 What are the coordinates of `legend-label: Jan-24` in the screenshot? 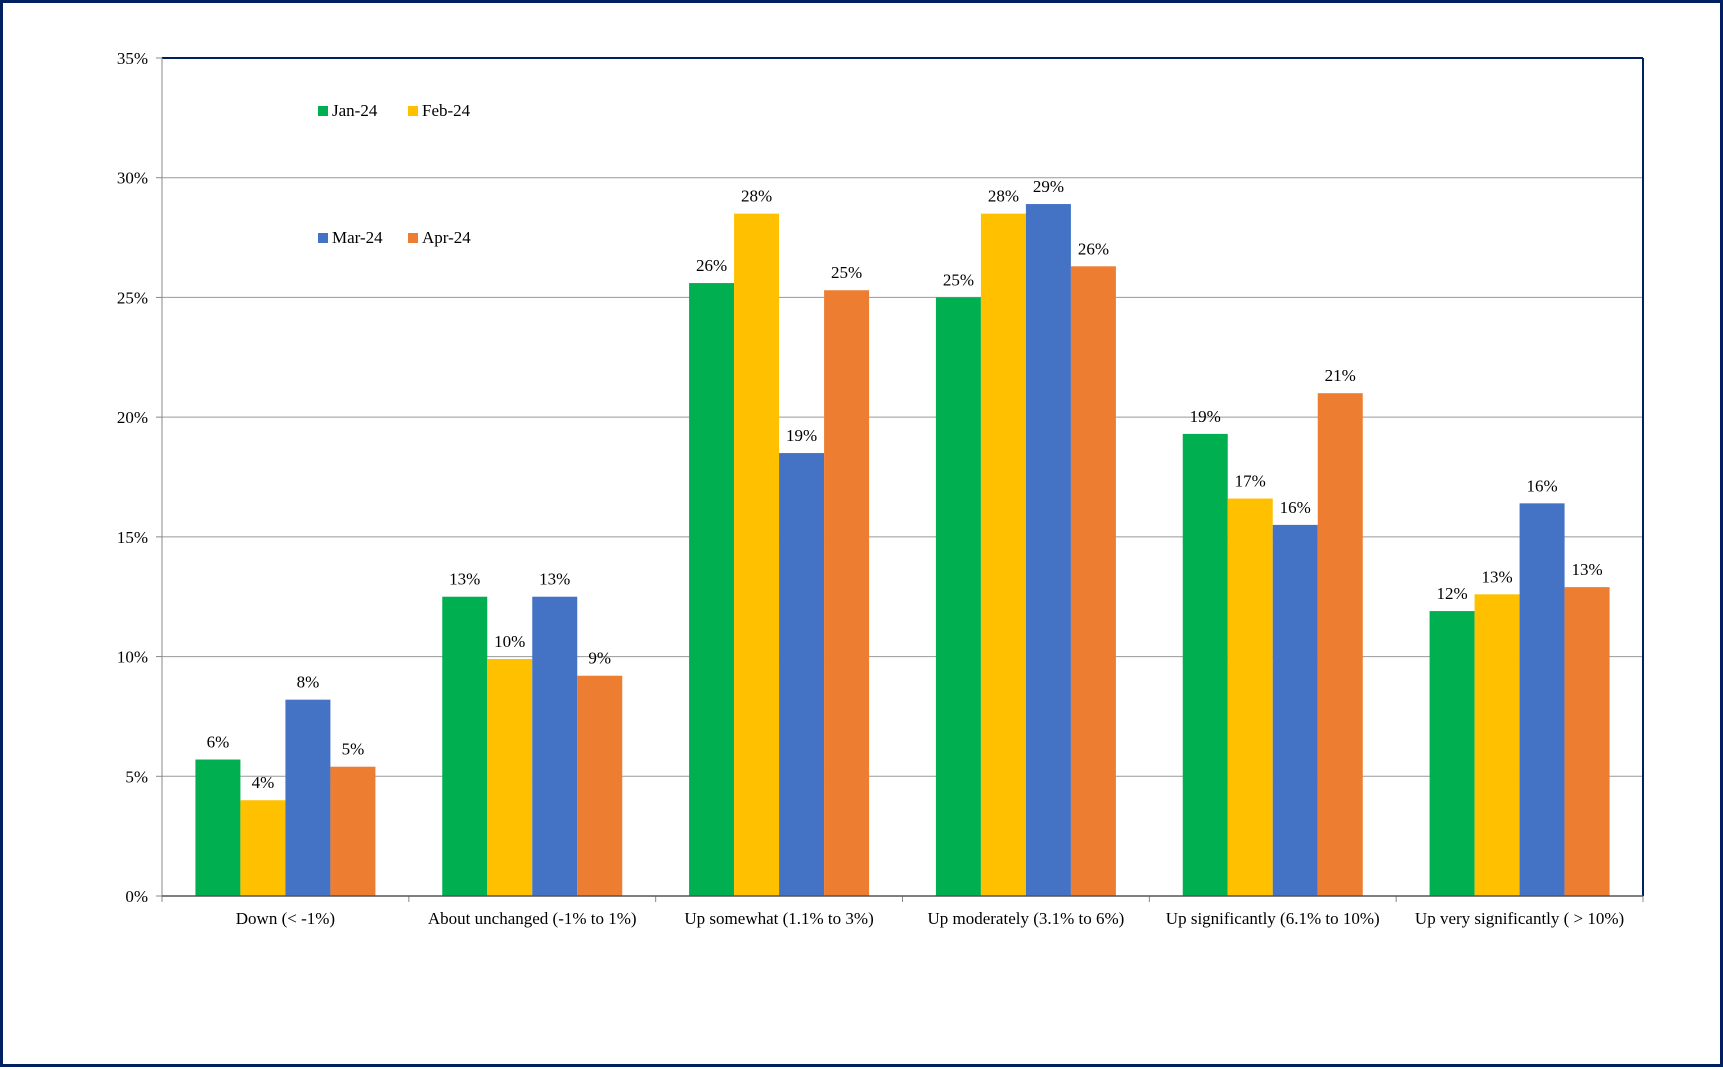 It's located at (355, 110).